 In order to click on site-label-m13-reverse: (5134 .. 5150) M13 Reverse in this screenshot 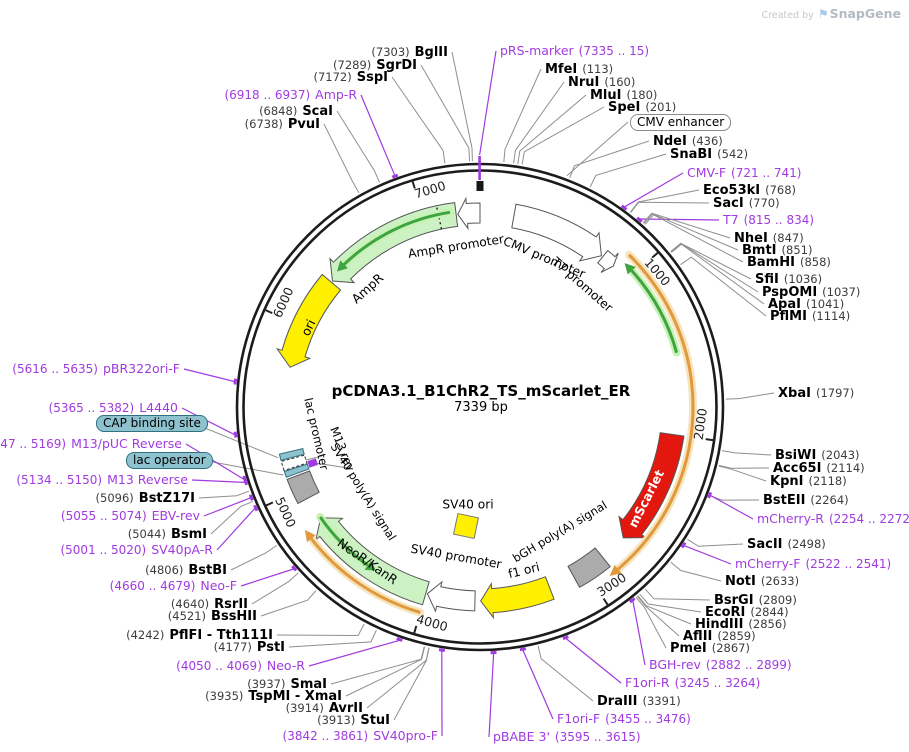, I will do `click(102, 480)`.